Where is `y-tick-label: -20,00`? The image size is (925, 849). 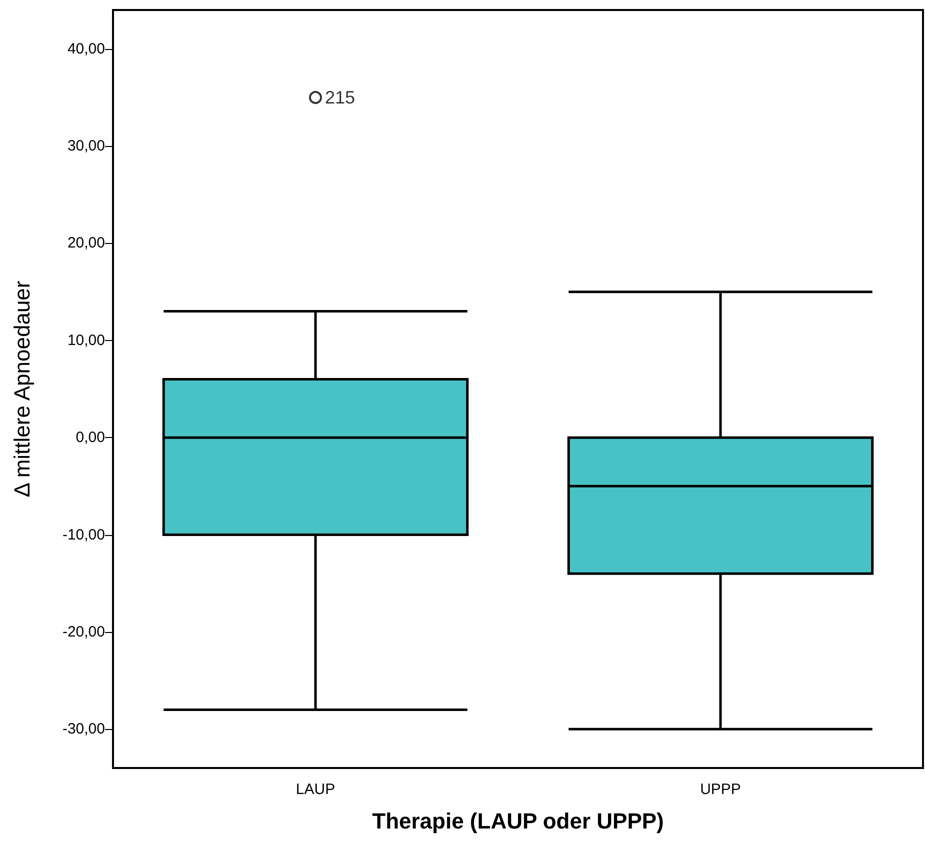
y-tick-label: -20,00 is located at coordinates (83, 631).